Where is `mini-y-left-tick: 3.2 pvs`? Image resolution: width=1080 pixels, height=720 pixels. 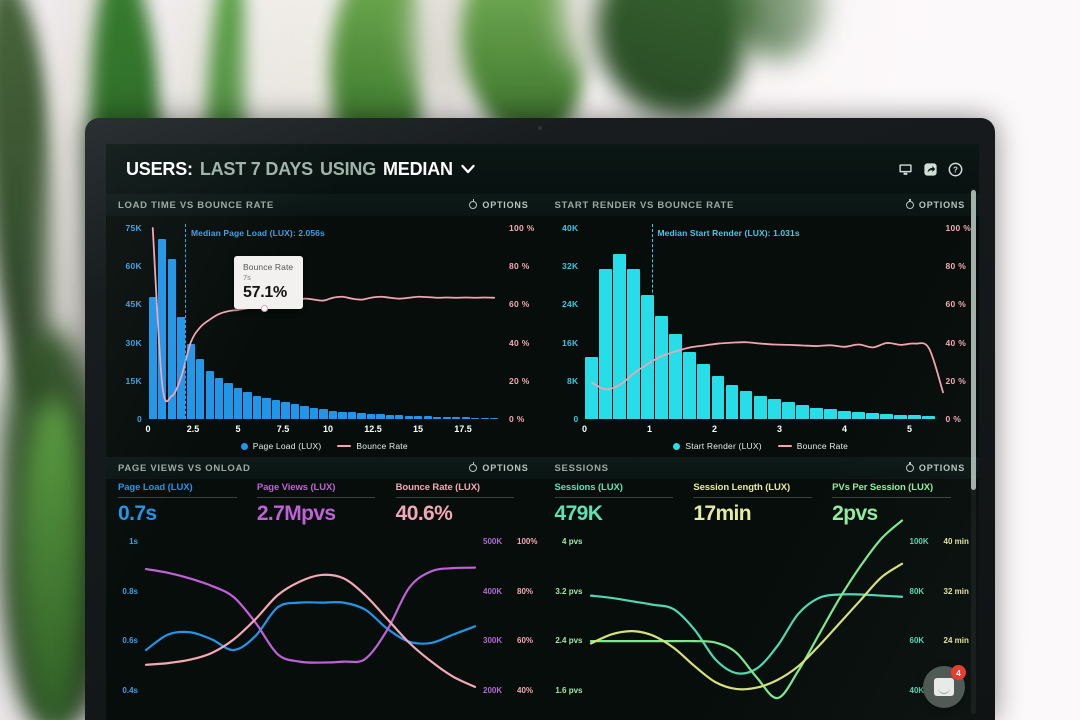
mini-y-left-tick: 3.2 pvs is located at coordinates (569, 591).